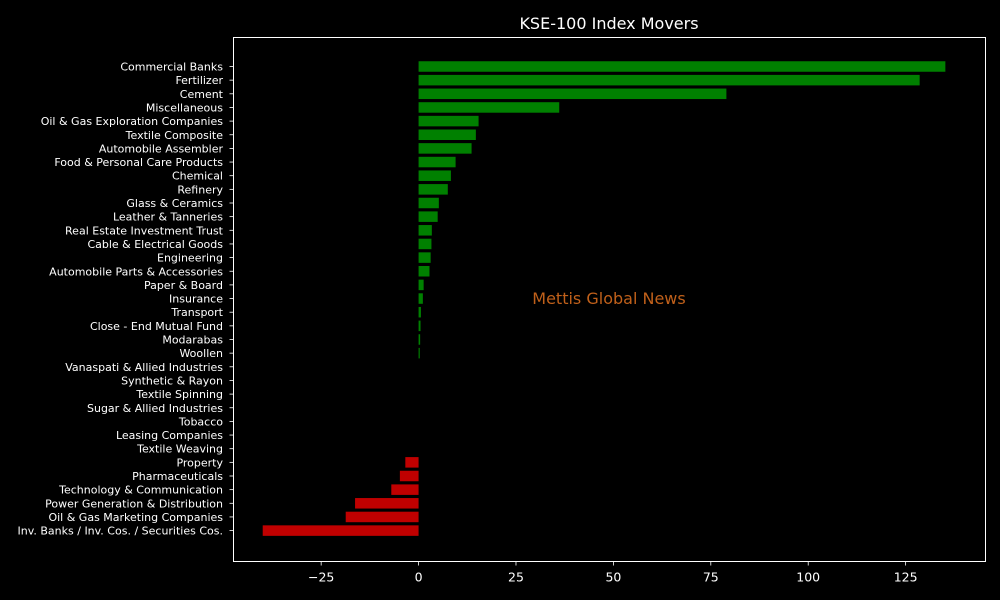 Image resolution: width=1000 pixels, height=600 pixels. What do you see at coordinates (174, 135) in the screenshot?
I see `category-label: Textile Composite` at bounding box center [174, 135].